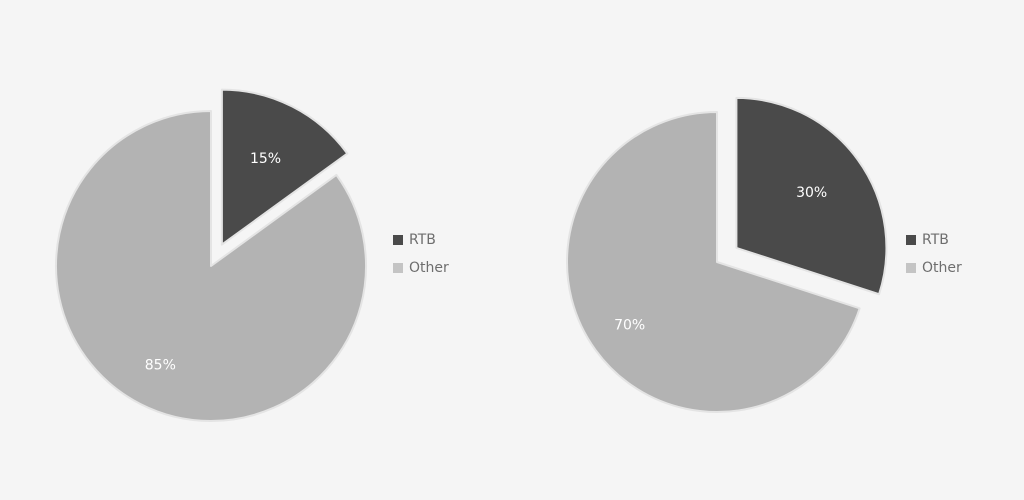 This screenshot has width=1024, height=500. Describe the element at coordinates (629, 325) in the screenshot. I see `data-label-other: 70%` at that location.